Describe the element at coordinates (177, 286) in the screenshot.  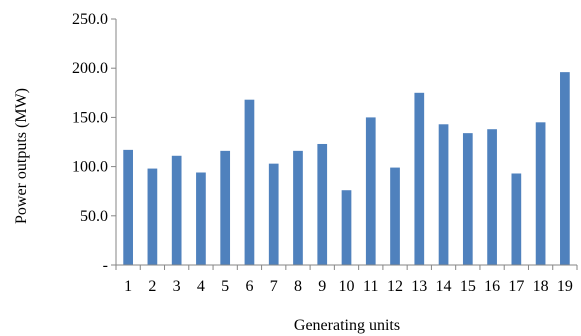
I see `x-tick-label: 3` at that location.